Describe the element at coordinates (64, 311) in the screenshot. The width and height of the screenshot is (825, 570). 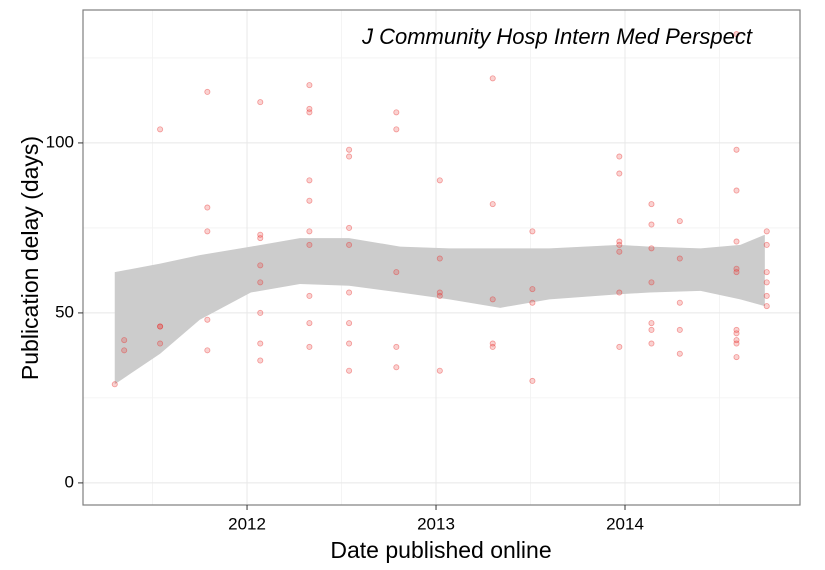
I see `y-tick-label: 50` at that location.